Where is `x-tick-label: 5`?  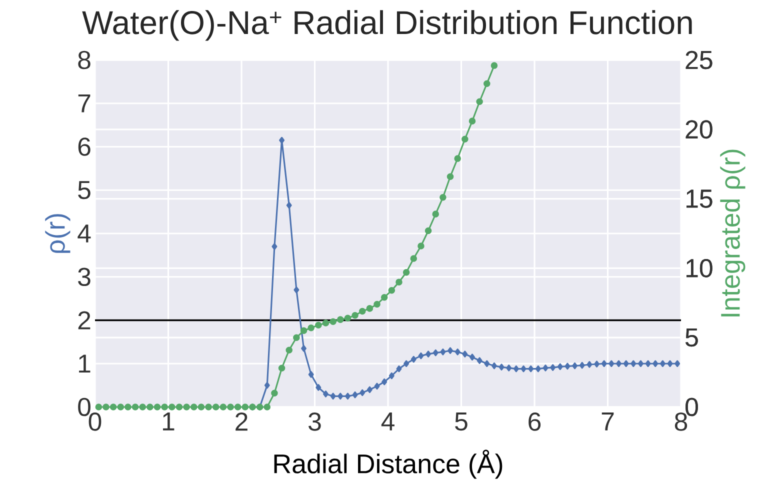 x-tick-label: 5 is located at coordinates (461, 421).